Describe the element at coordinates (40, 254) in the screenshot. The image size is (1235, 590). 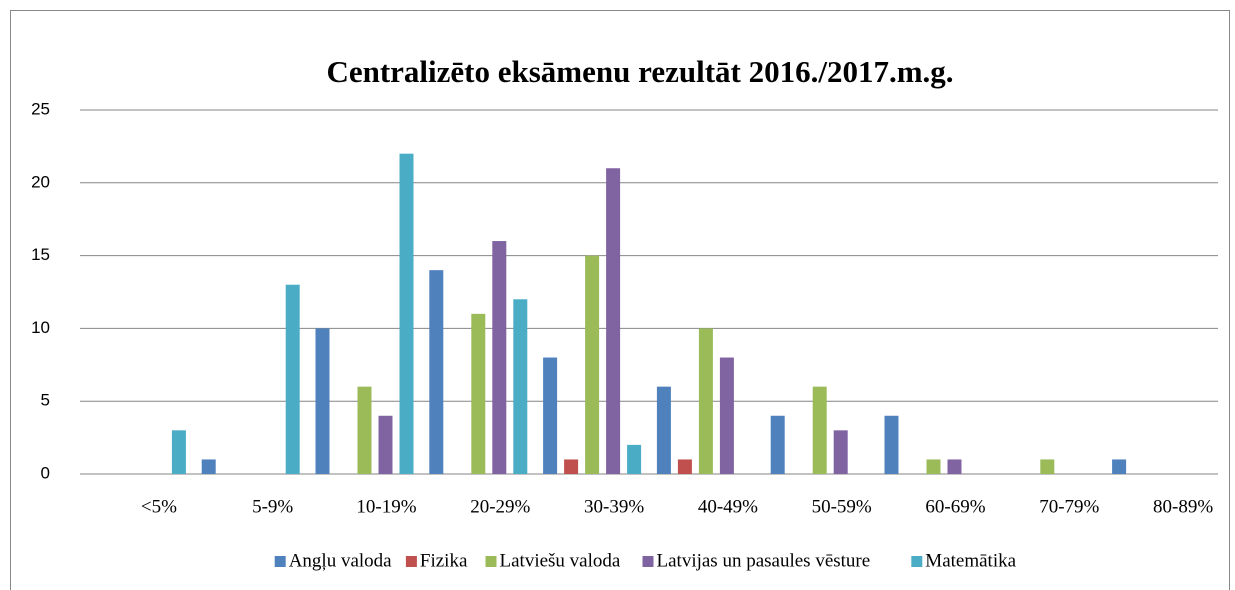
I see `y-tick-label: 15` at that location.